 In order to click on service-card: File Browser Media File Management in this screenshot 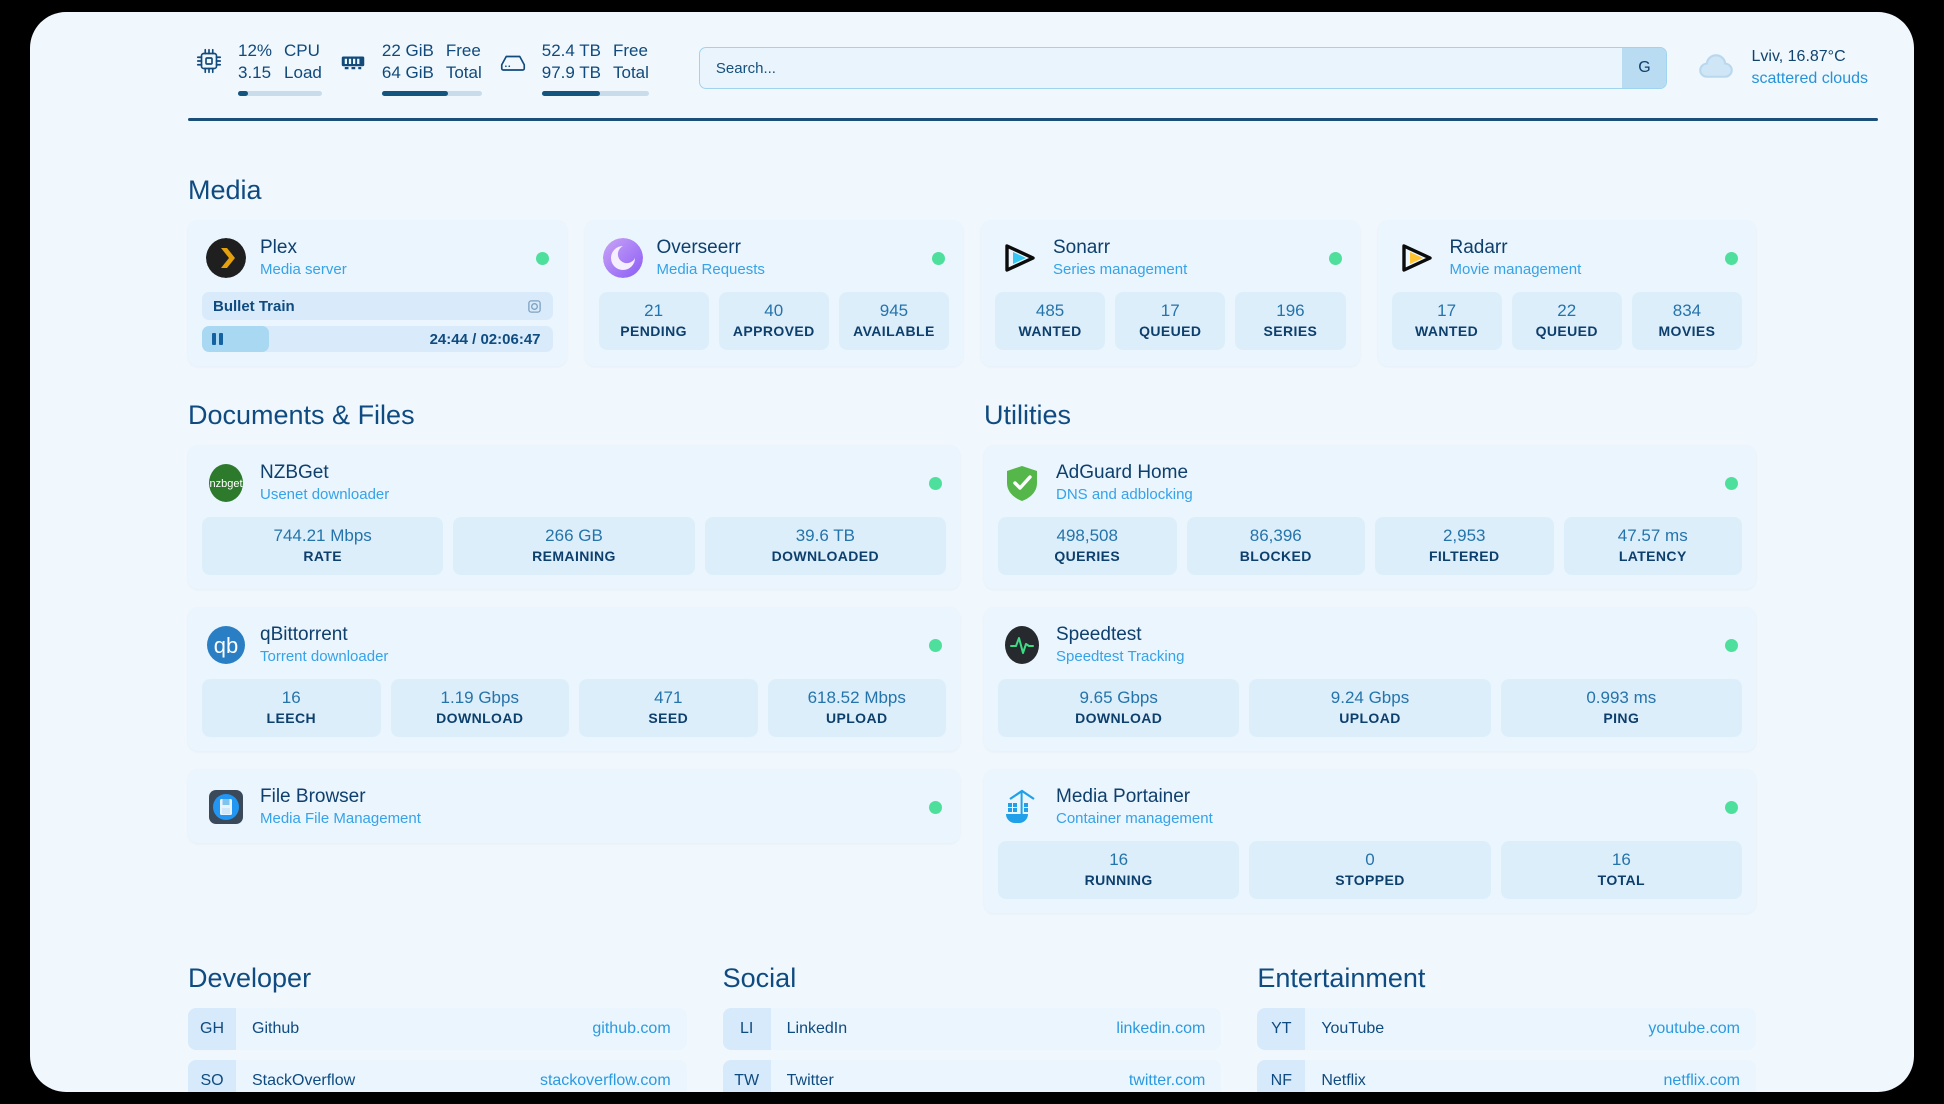, I will do `click(574, 806)`.